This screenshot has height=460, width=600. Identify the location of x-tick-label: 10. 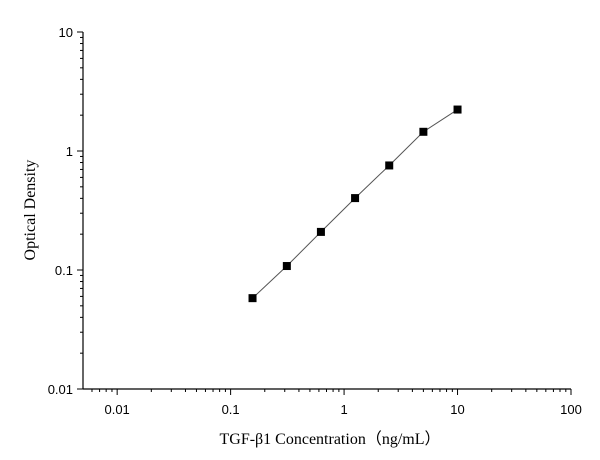
(457, 409).